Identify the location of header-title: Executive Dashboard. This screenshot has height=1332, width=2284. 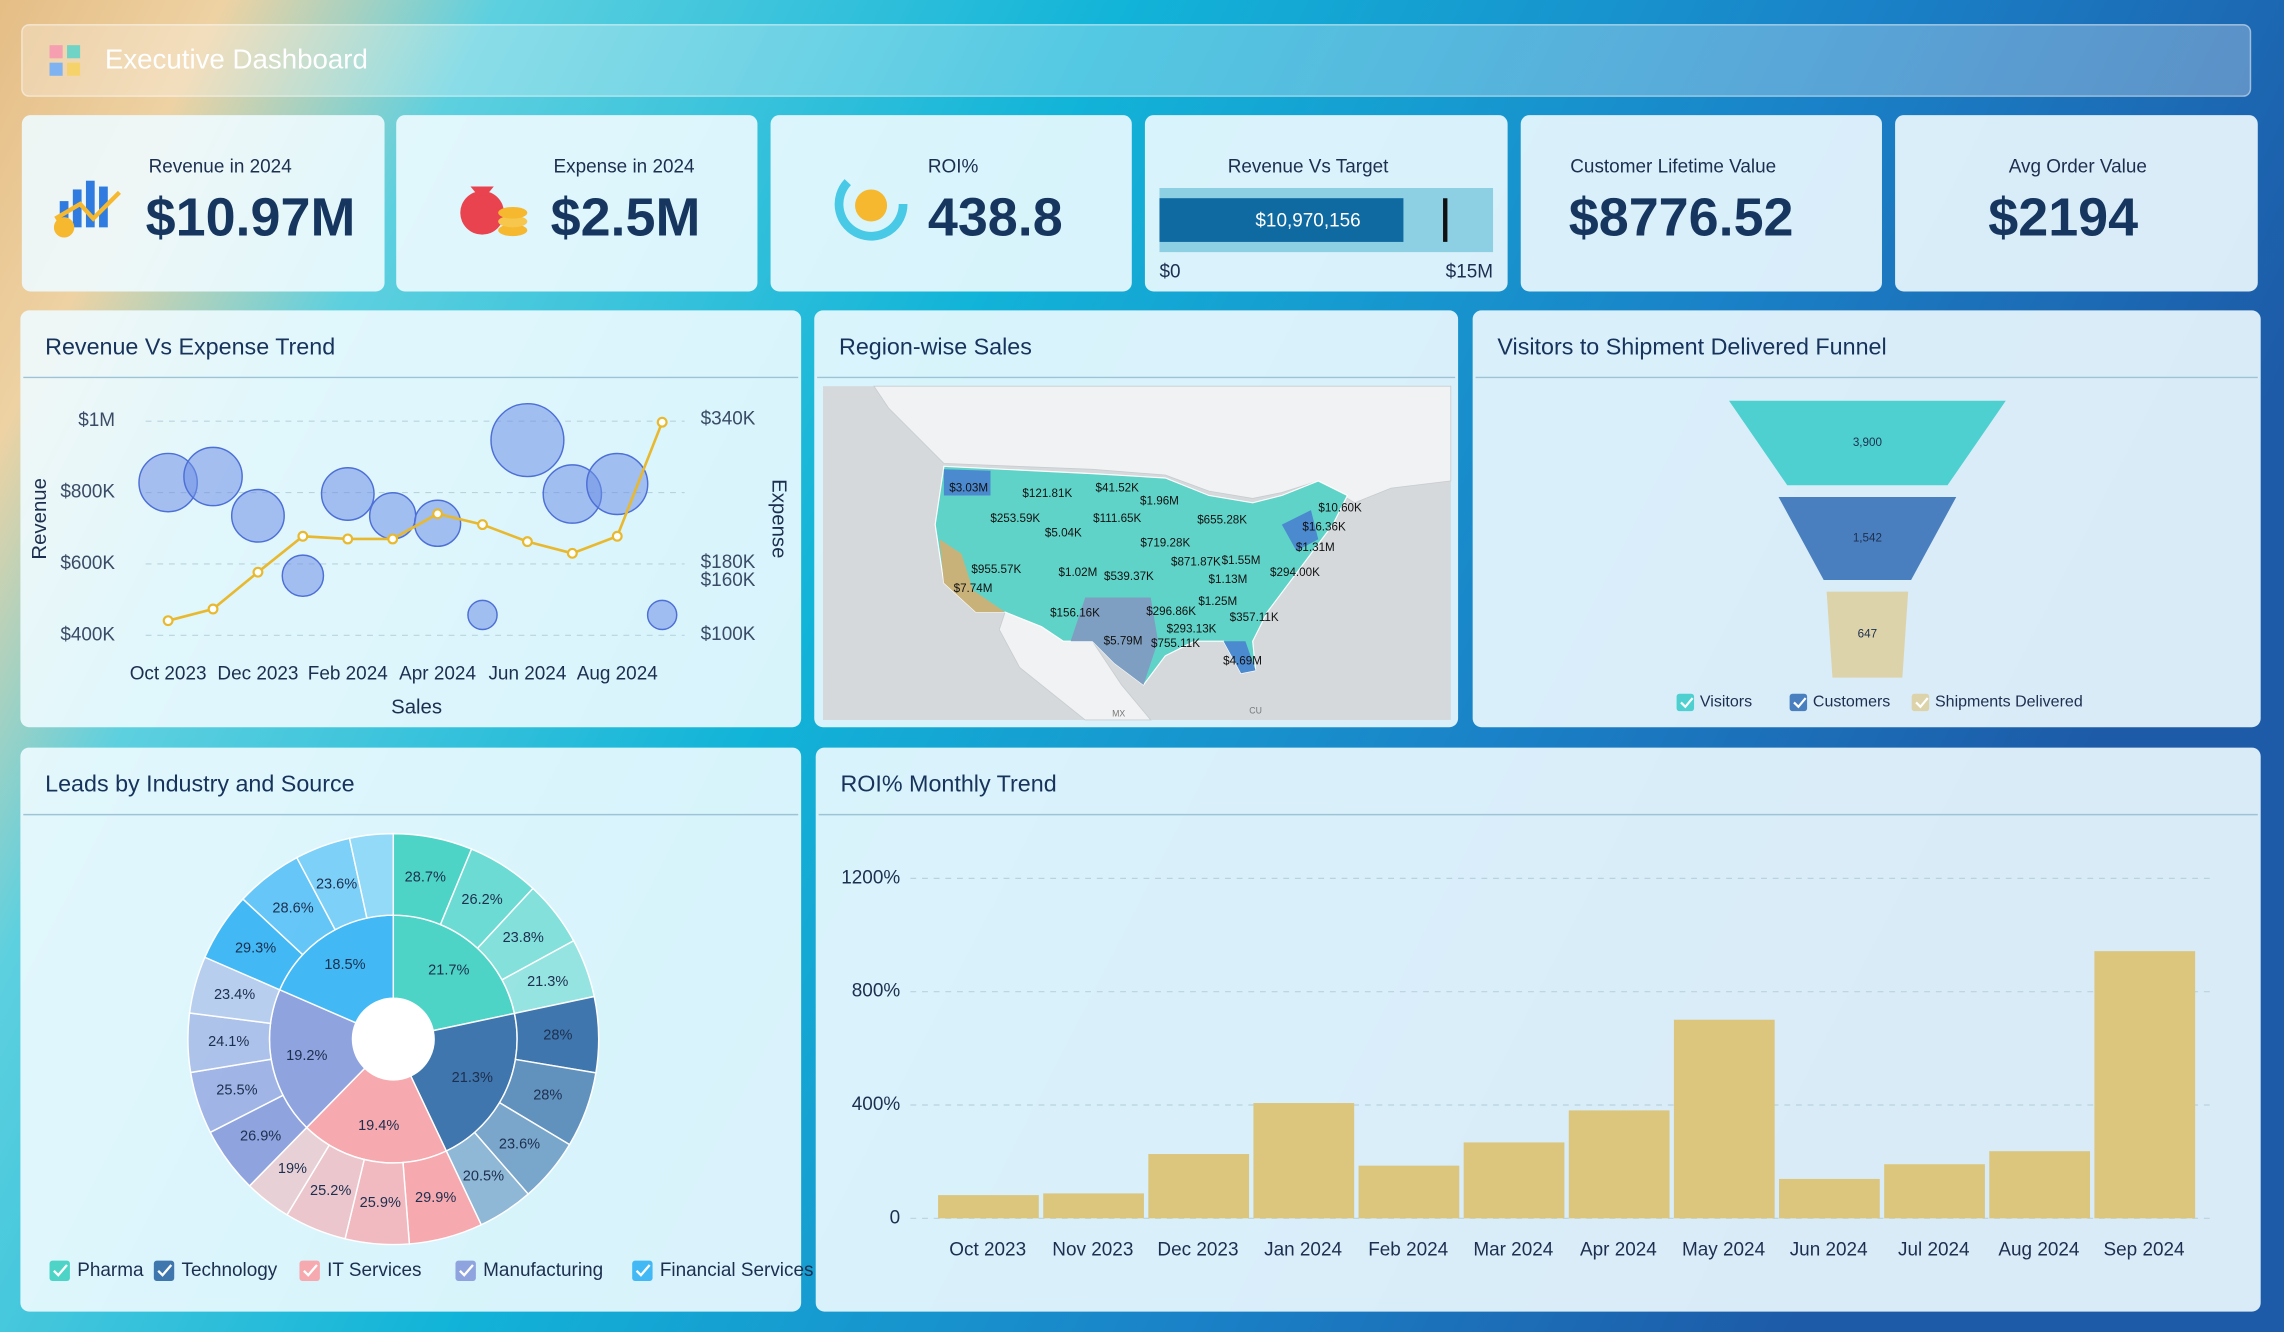
(236, 59).